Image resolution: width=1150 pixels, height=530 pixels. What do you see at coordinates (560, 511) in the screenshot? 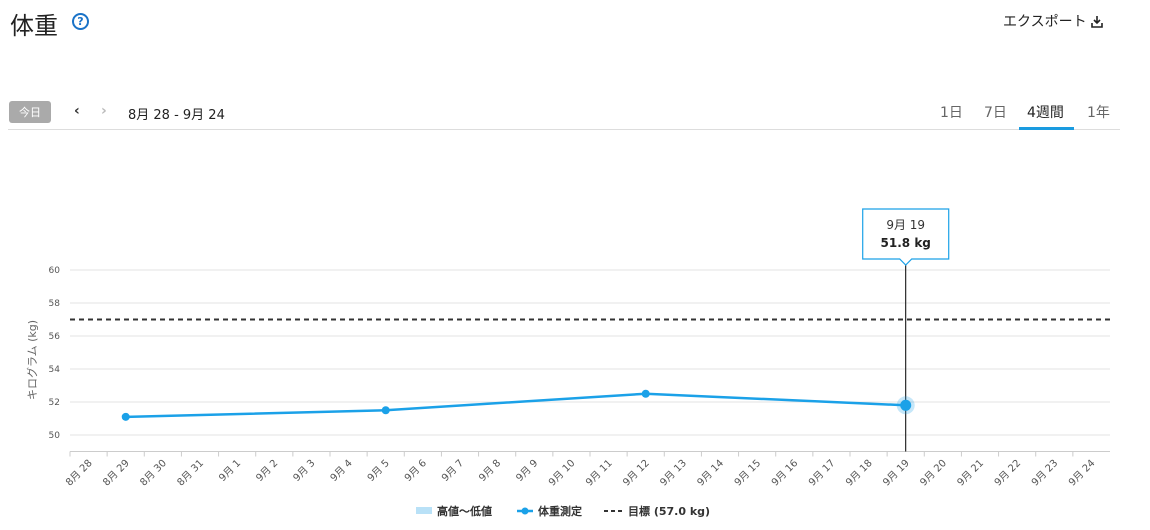
I see `legend-label: 体重測定` at bounding box center [560, 511].